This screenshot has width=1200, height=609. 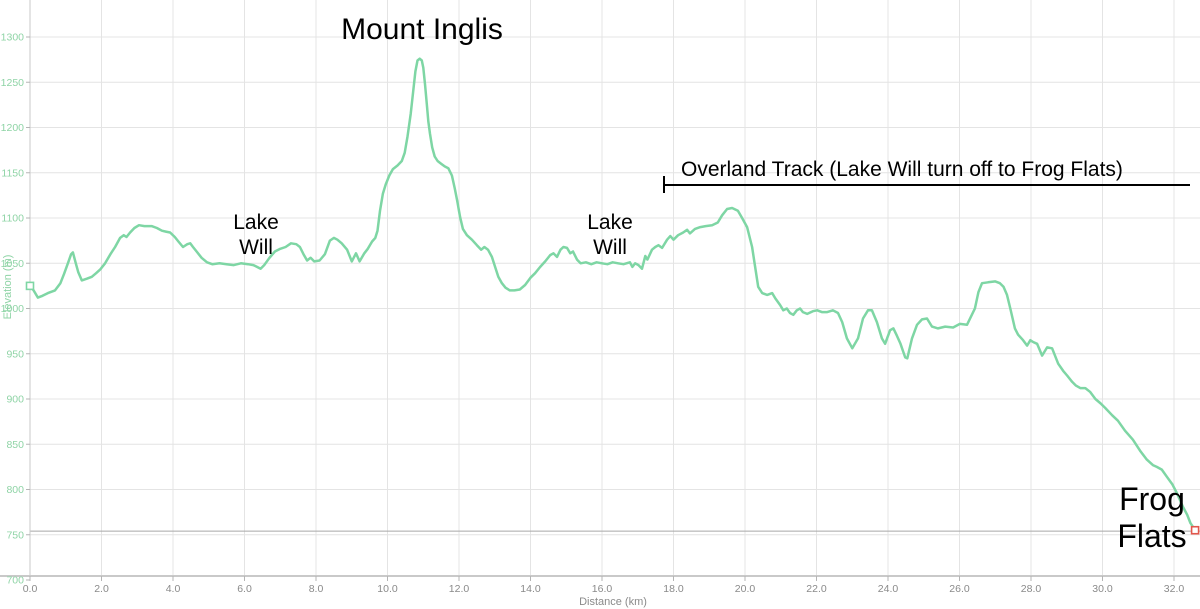 What do you see at coordinates (8, 287) in the screenshot?
I see `y-axis-title: Elevation (m)` at bounding box center [8, 287].